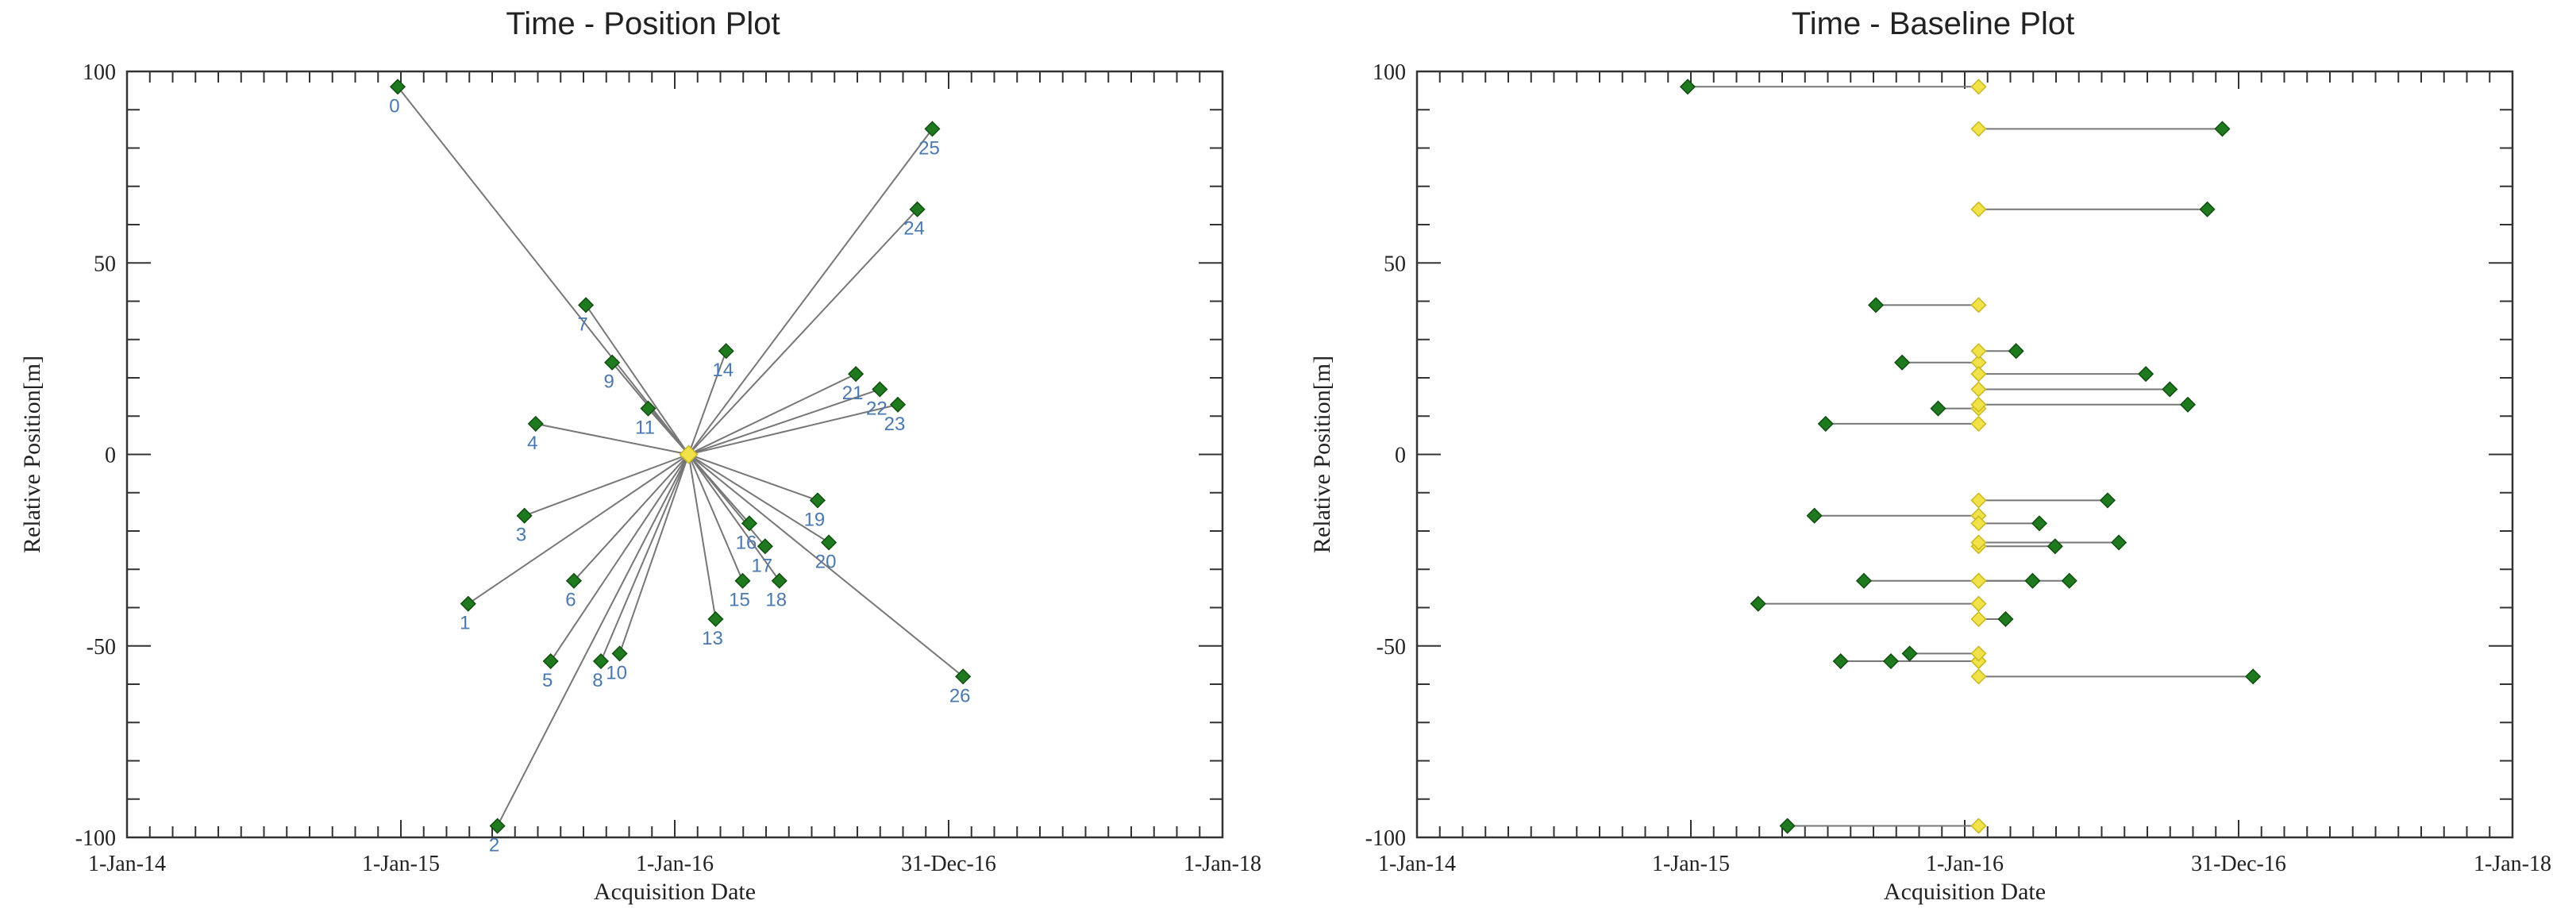 The width and height of the screenshot is (2576, 912). What do you see at coordinates (960, 695) in the screenshot?
I see `point-label: 26` at bounding box center [960, 695].